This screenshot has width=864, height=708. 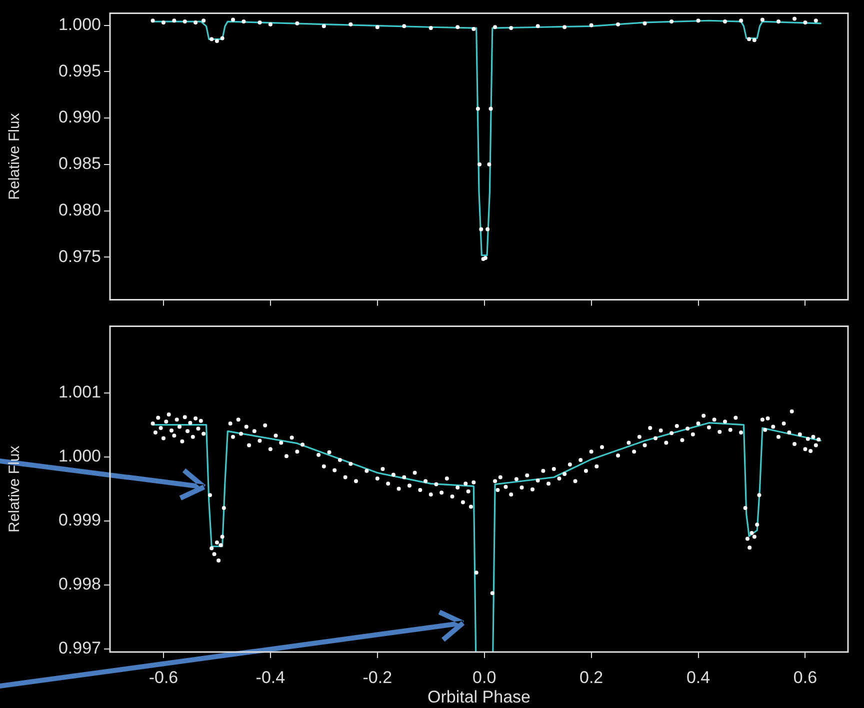 I want to click on y-tick-label: 0.990, so click(x=79, y=117).